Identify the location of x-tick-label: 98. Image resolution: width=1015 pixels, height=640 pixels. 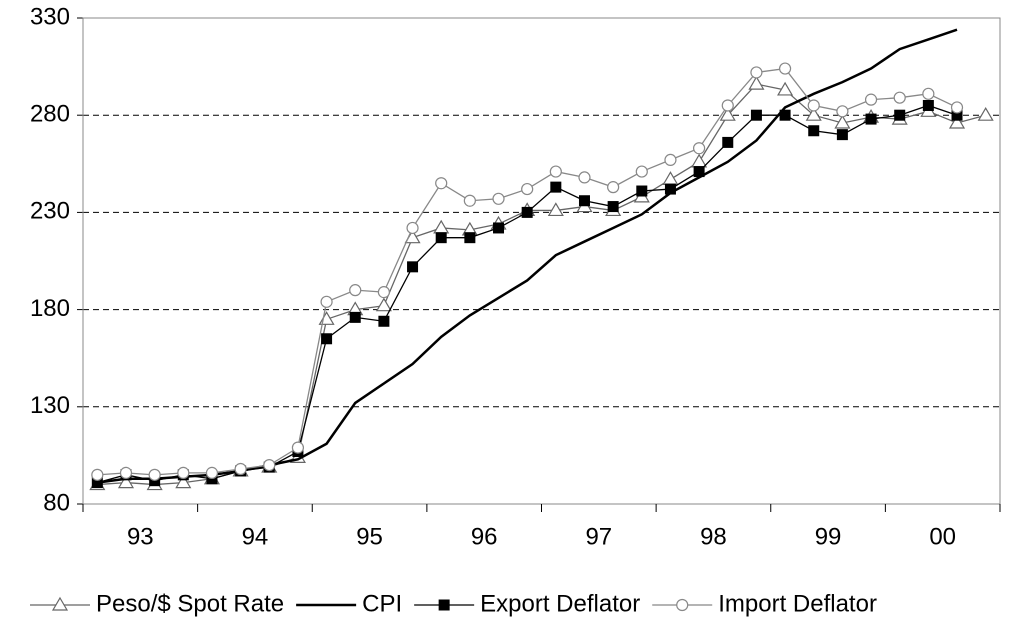
(713, 536).